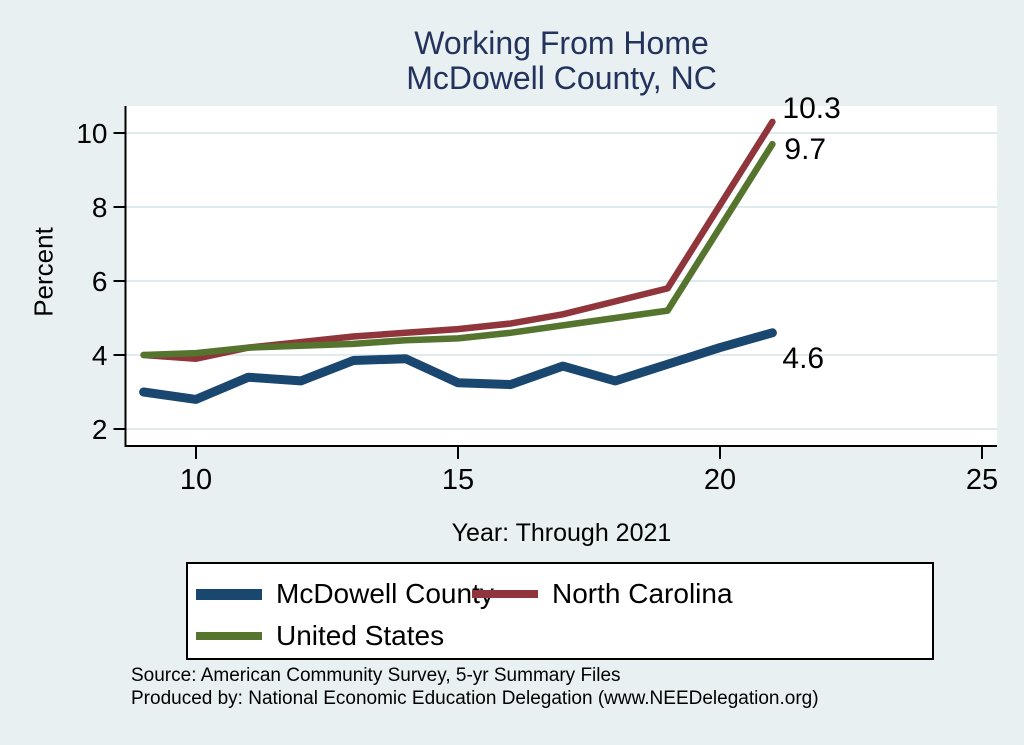  I want to click on x-tick-label-15: 15, so click(458, 480).